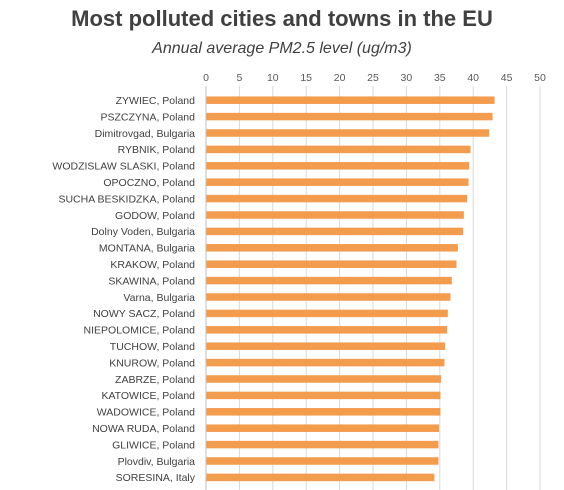  Describe the element at coordinates (157, 462) in the screenshot. I see `category-label: Plovdiv, Bulgaria` at that location.